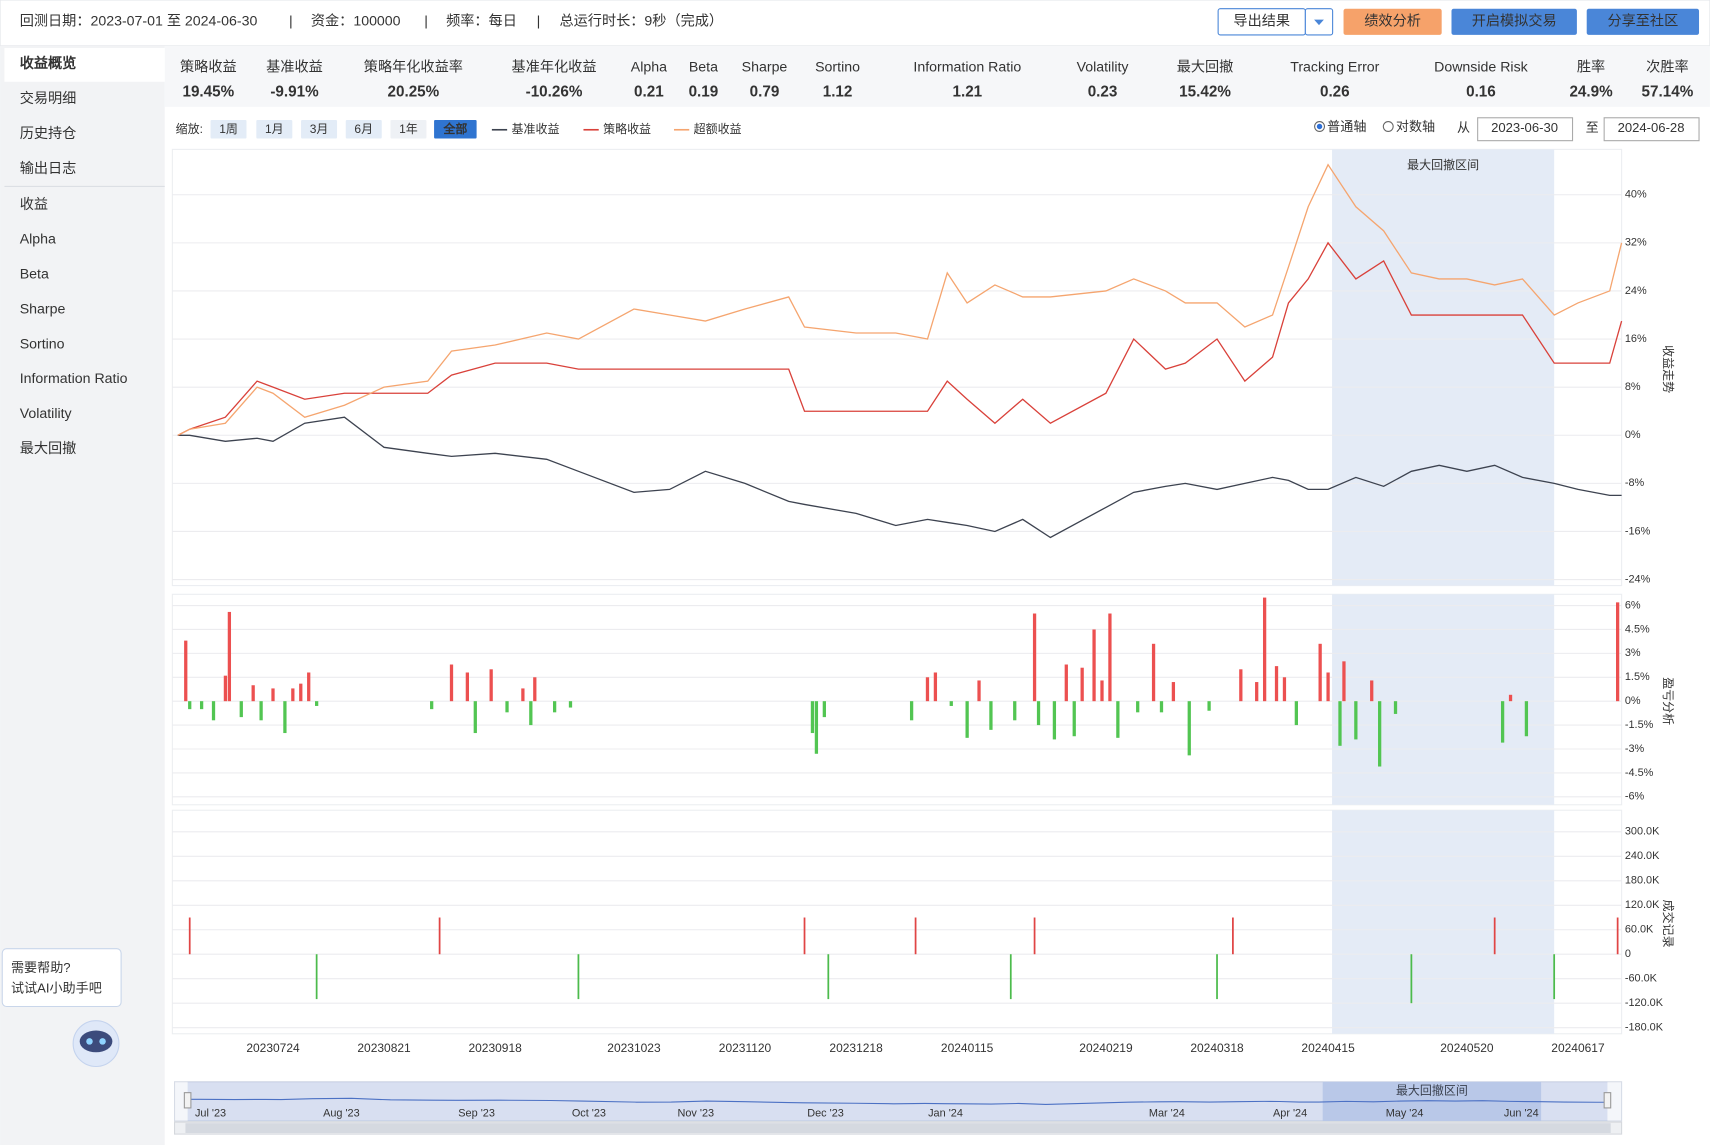  What do you see at coordinates (34, 275) in the screenshot?
I see `sidebar-item: Beta` at bounding box center [34, 275].